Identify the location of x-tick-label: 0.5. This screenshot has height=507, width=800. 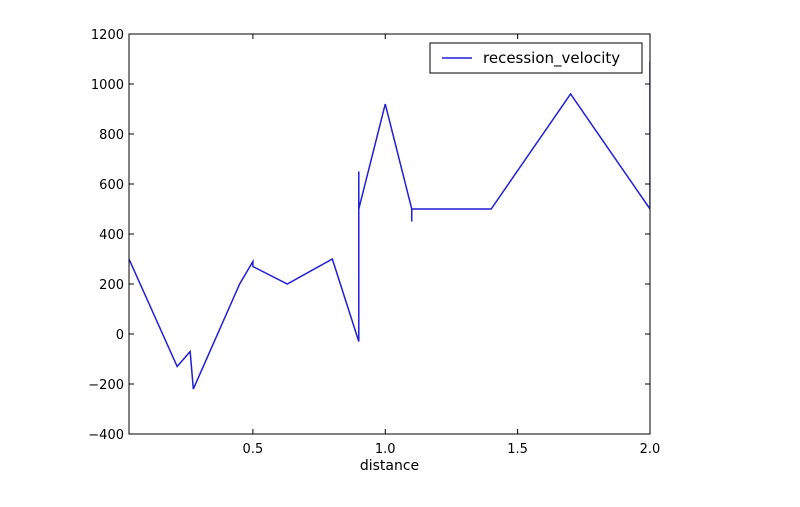
(253, 449).